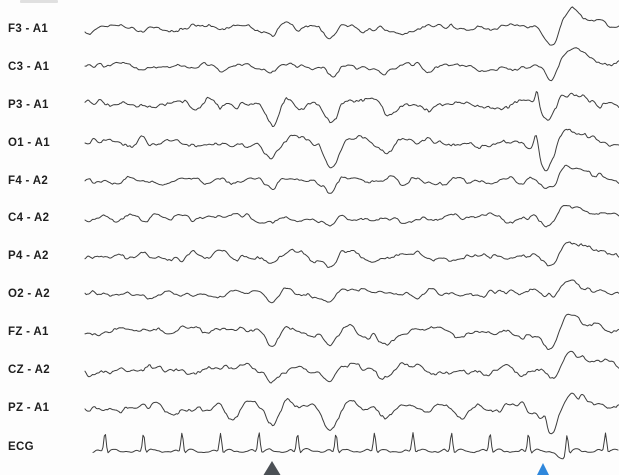  I want to click on channel-label-c3-a1: C3 - A1, so click(29, 67).